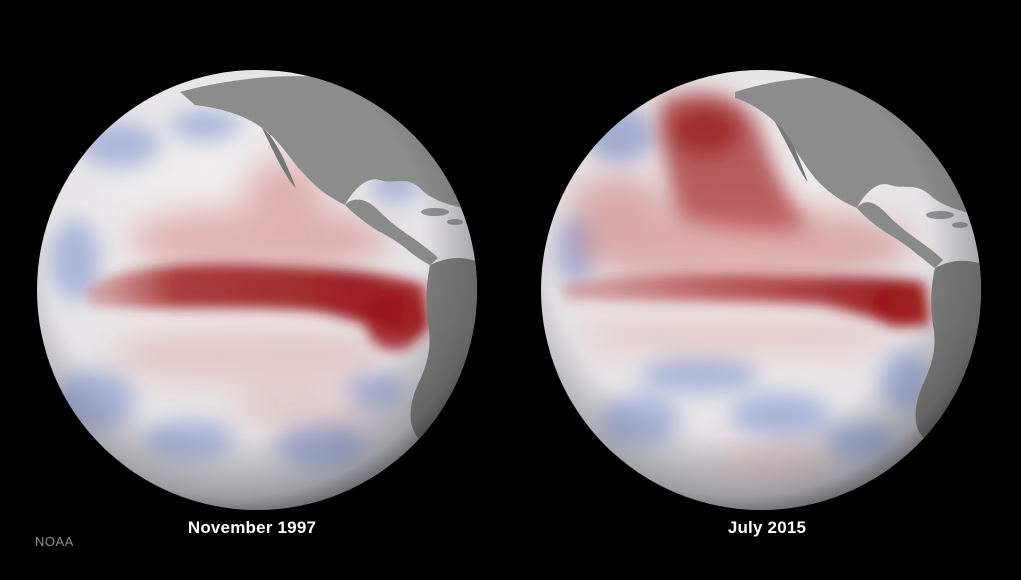 Image resolution: width=1021 pixels, height=580 pixels. Describe the element at coordinates (252, 527) in the screenshot. I see `caption-november-1997: November 1997` at that location.